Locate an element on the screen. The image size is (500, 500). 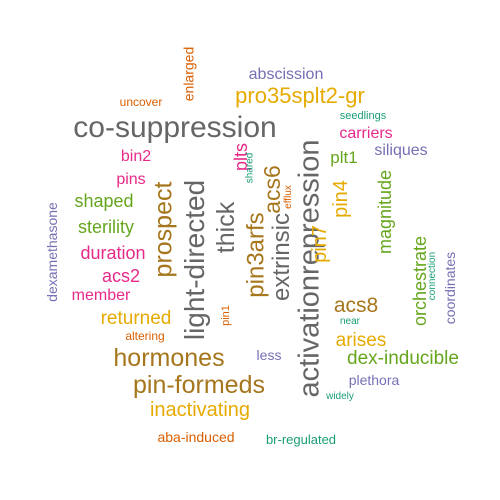
word-efflux: efflux is located at coordinates (288, 197).